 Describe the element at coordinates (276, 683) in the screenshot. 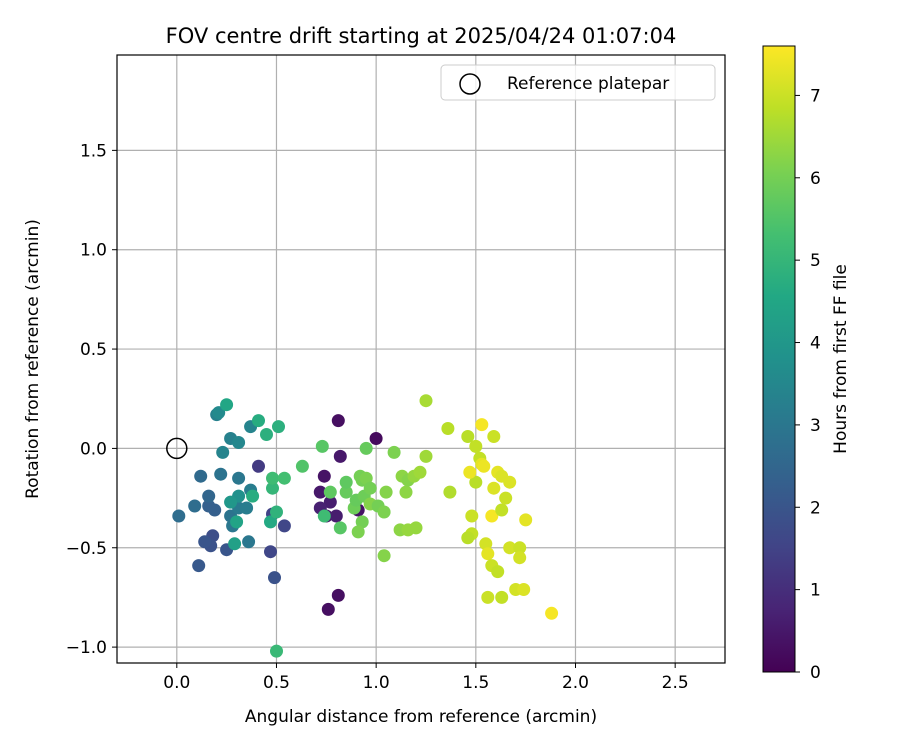

I see `x-tick-label: 0.5` at that location.